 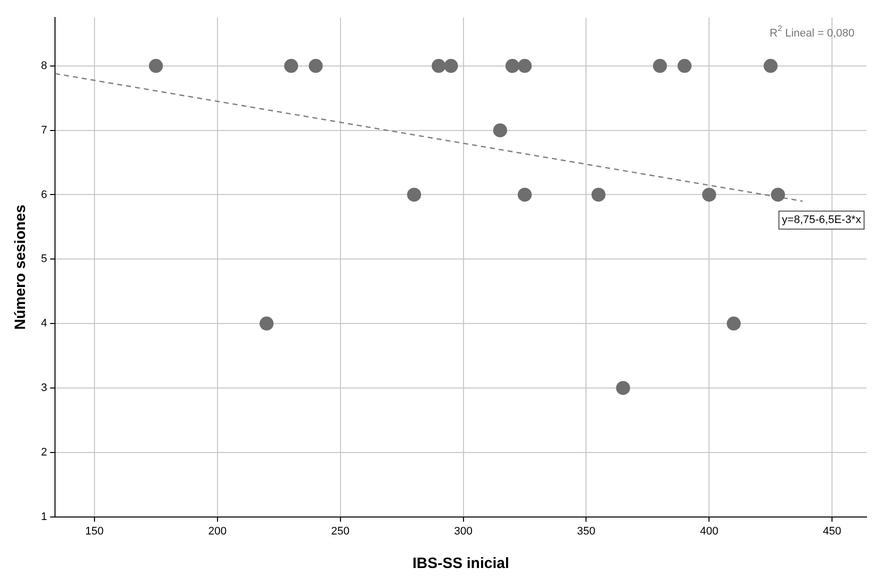 I want to click on x-axis-title: IBS-SS inicial, so click(x=461, y=563).